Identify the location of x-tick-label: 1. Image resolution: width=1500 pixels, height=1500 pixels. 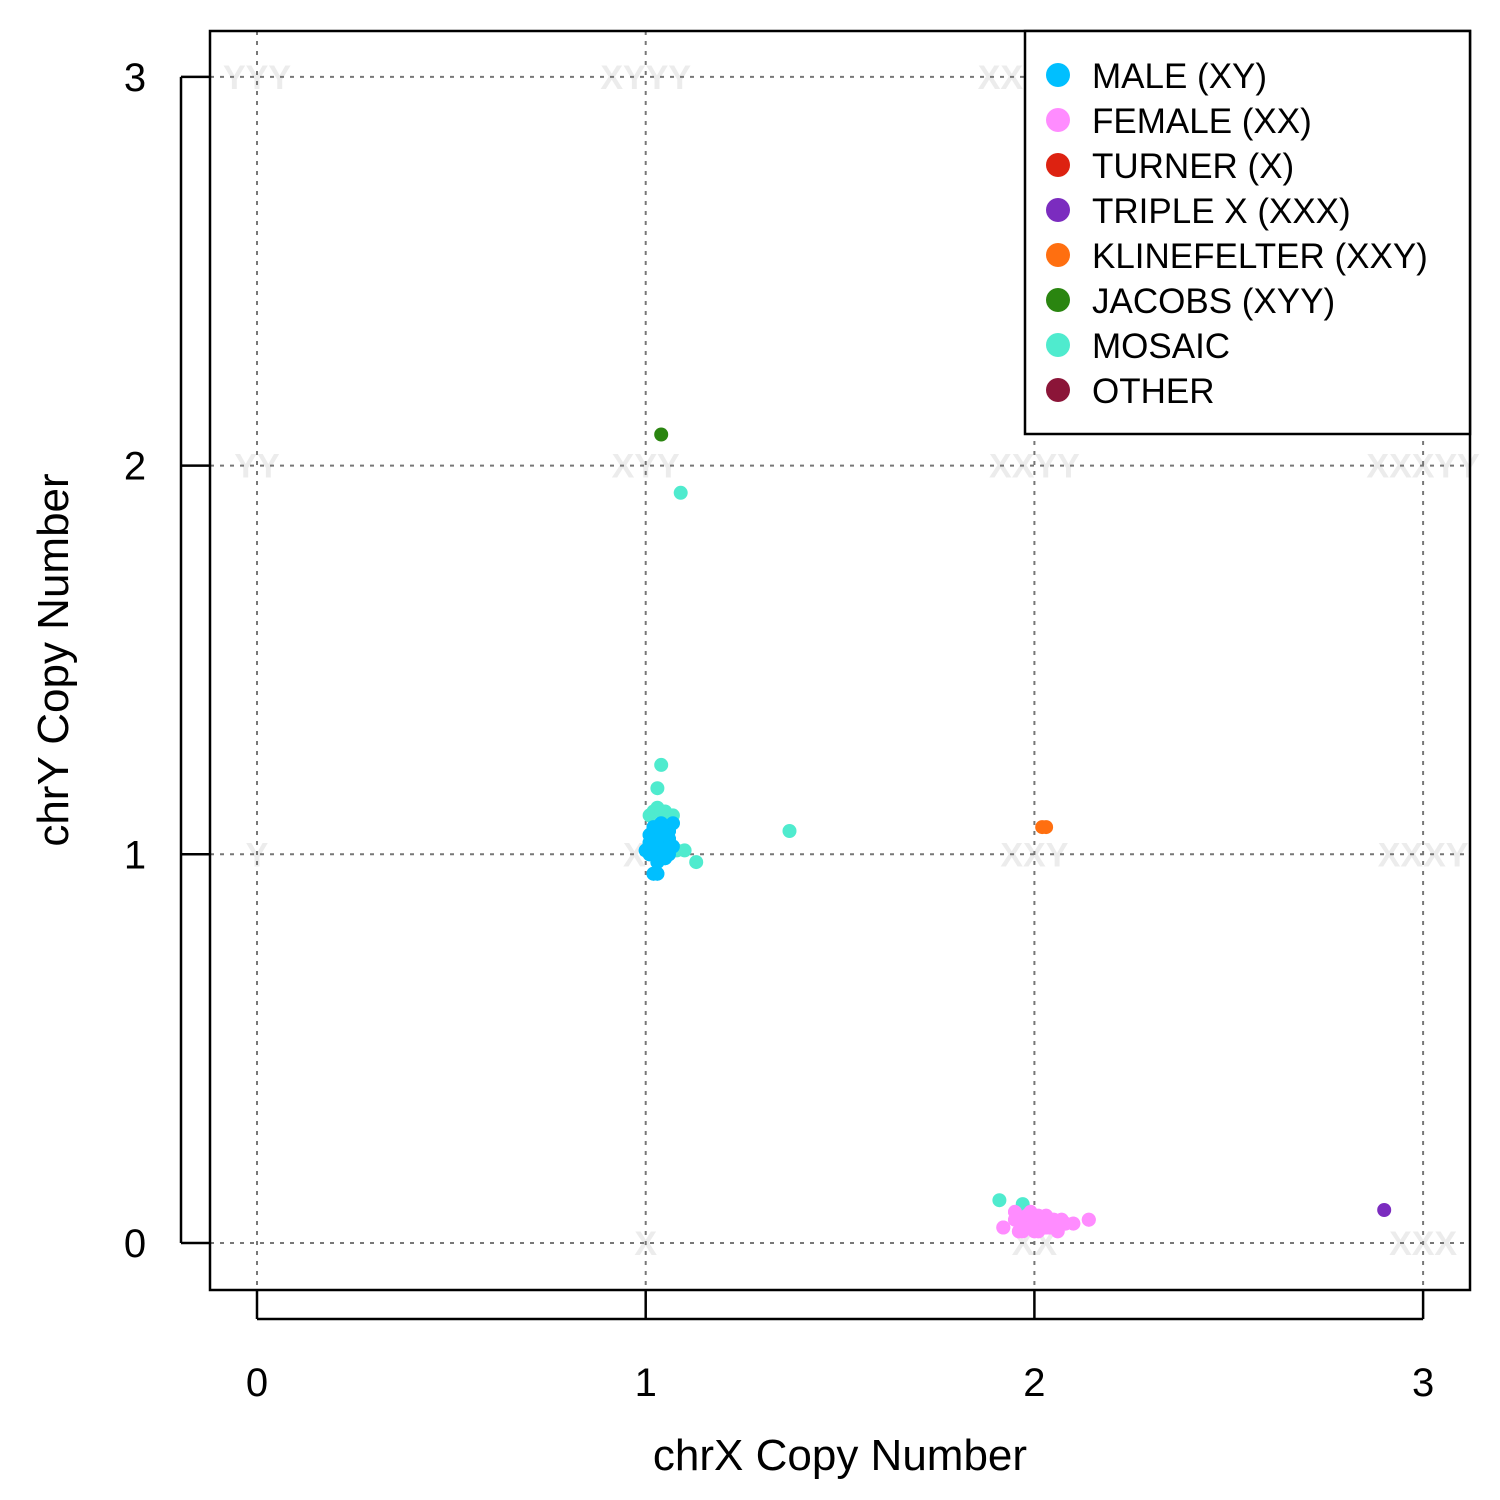
(646, 1383).